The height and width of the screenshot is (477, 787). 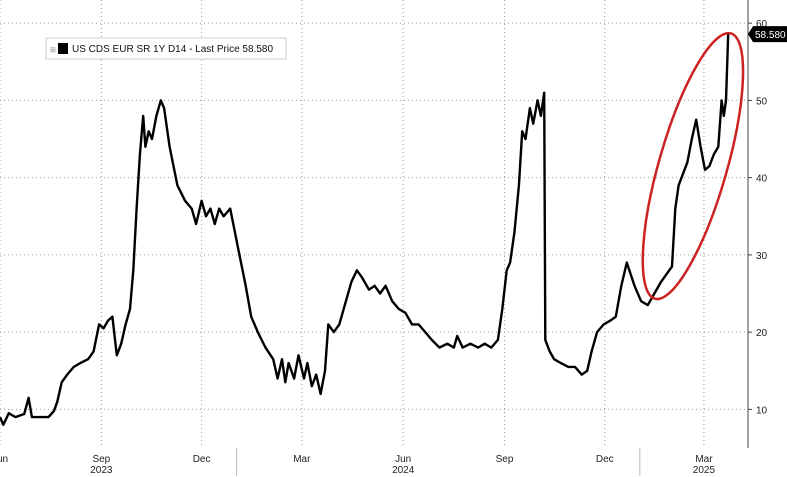 I want to click on y-tick-label: 50, so click(x=762, y=101).